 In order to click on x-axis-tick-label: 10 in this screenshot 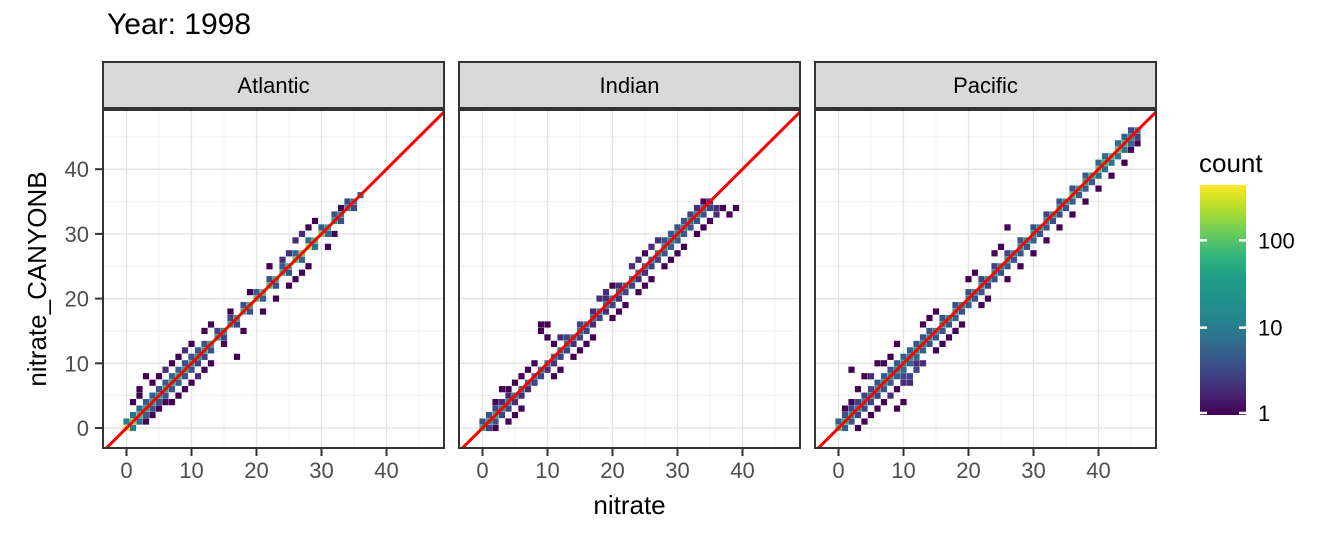, I will do `click(903, 470)`.